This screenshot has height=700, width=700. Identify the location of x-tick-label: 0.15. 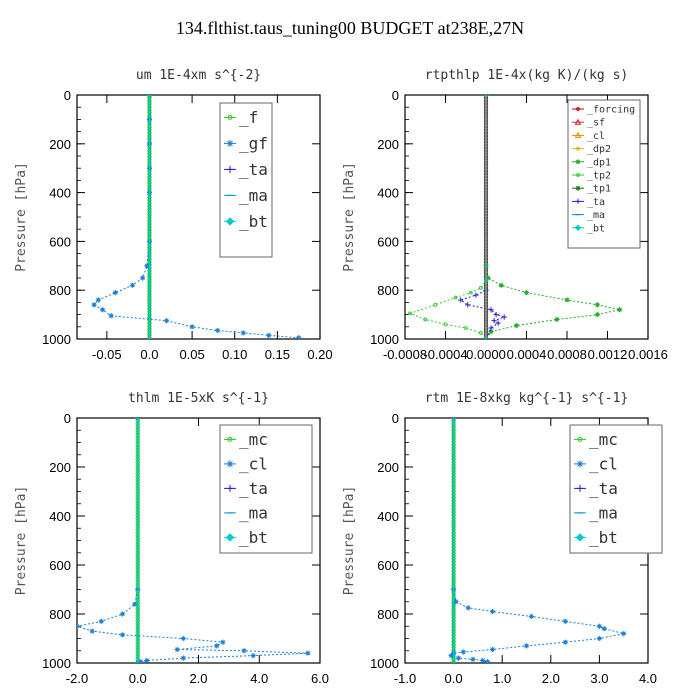
(277, 354).